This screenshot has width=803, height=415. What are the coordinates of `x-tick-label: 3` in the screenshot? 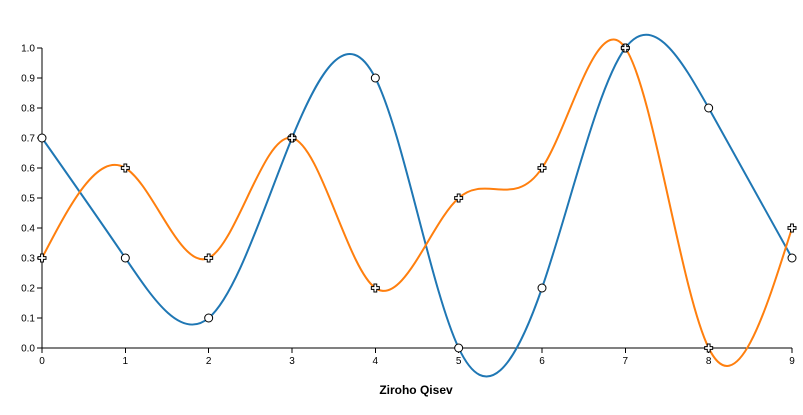 It's located at (292, 361).